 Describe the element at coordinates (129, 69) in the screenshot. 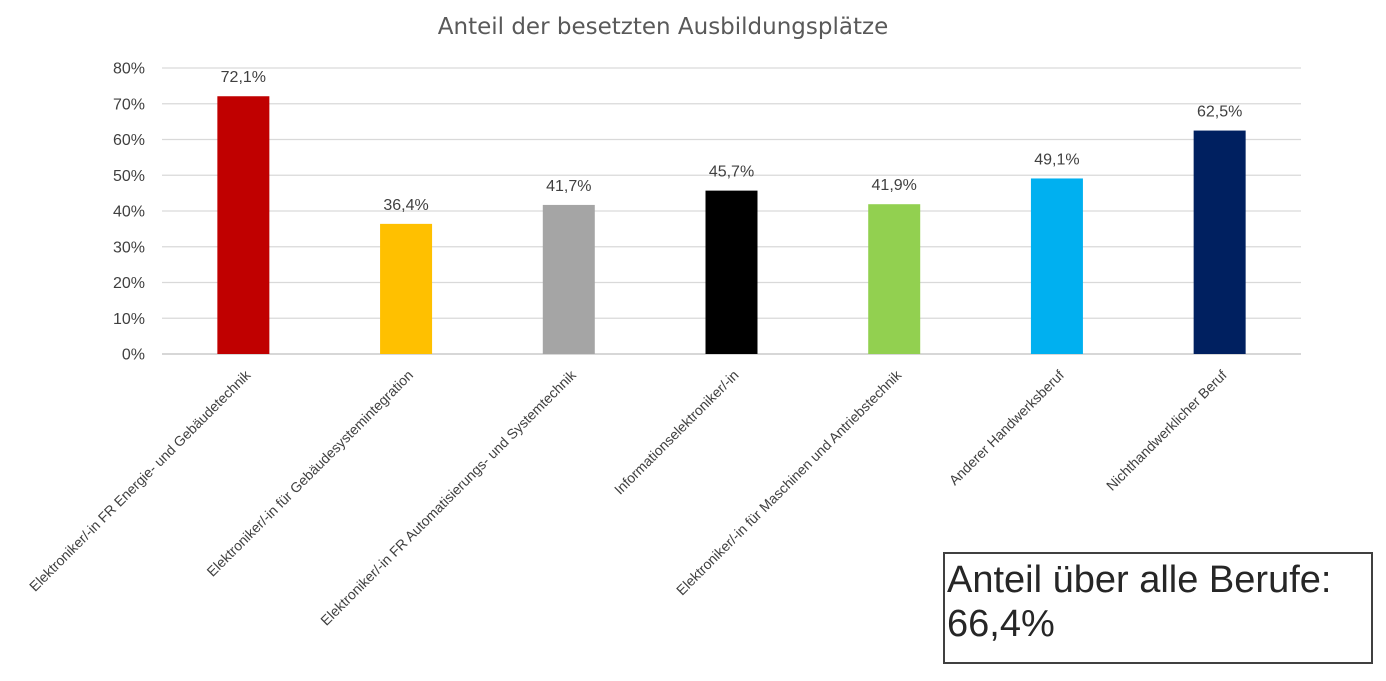

I see `y-tick-label: 80%` at that location.